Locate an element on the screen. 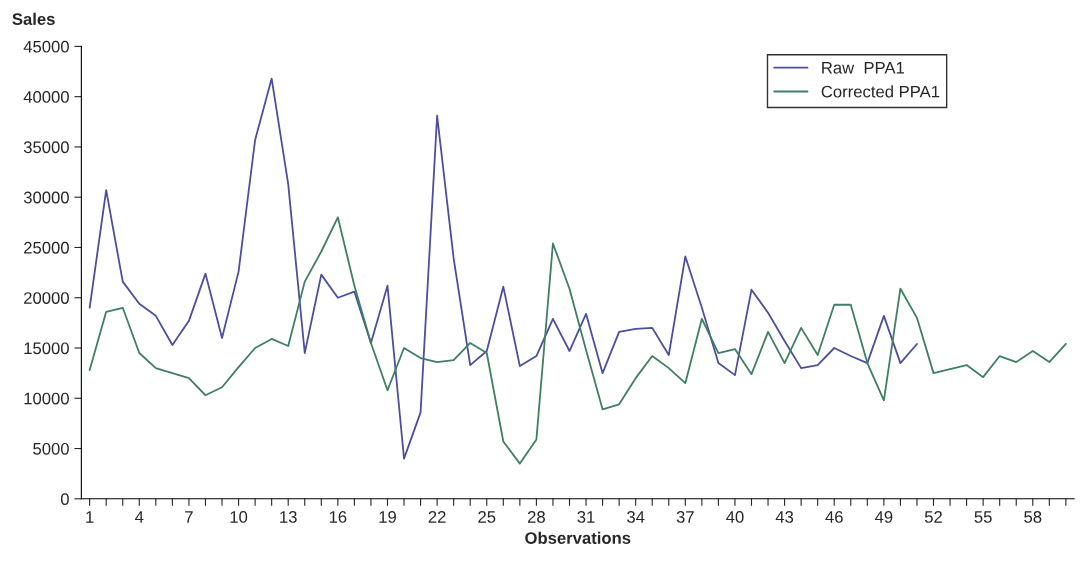  x-tick-label: 22 is located at coordinates (437, 517).